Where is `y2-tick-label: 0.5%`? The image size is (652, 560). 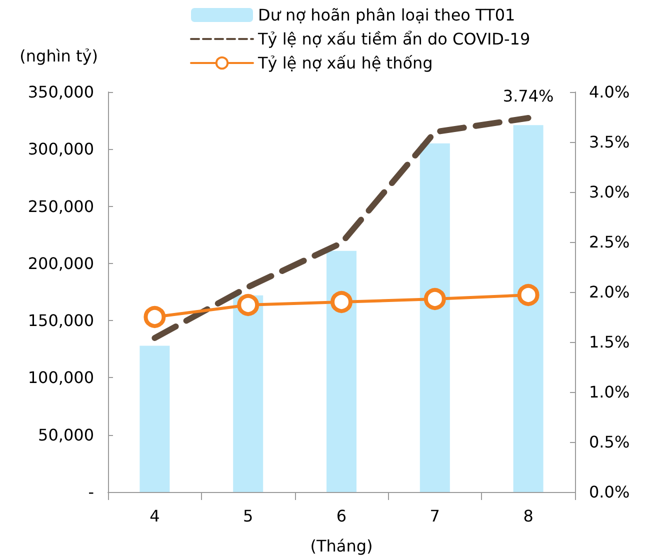
y2-tick-label: 0.5% is located at coordinates (609, 442).